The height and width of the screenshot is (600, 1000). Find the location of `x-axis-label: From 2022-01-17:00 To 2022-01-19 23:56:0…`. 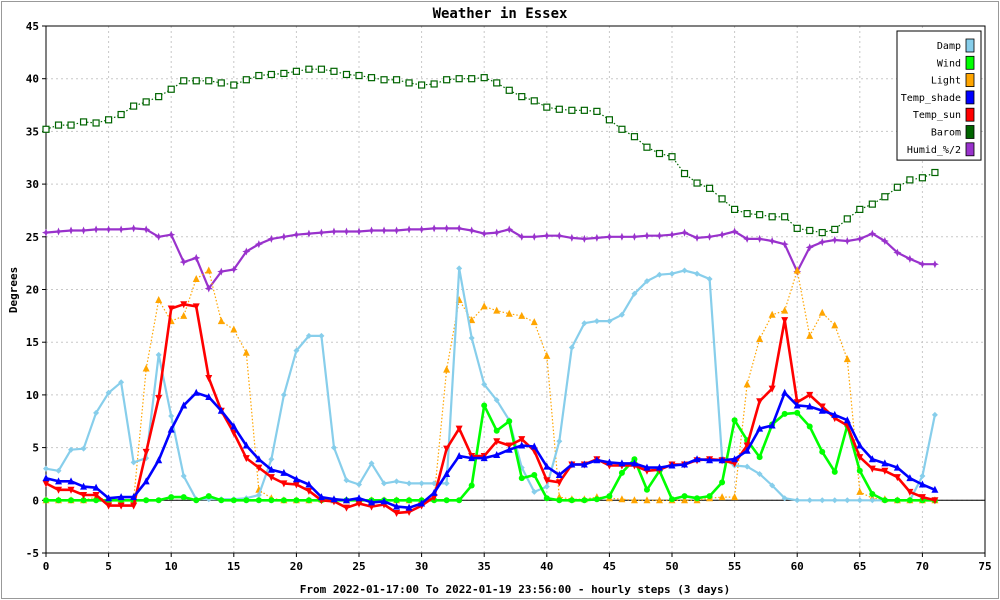

x-axis-label: From 2022-01-17:00 To 2022-01-19 23:56:0… is located at coordinates (515, 589).